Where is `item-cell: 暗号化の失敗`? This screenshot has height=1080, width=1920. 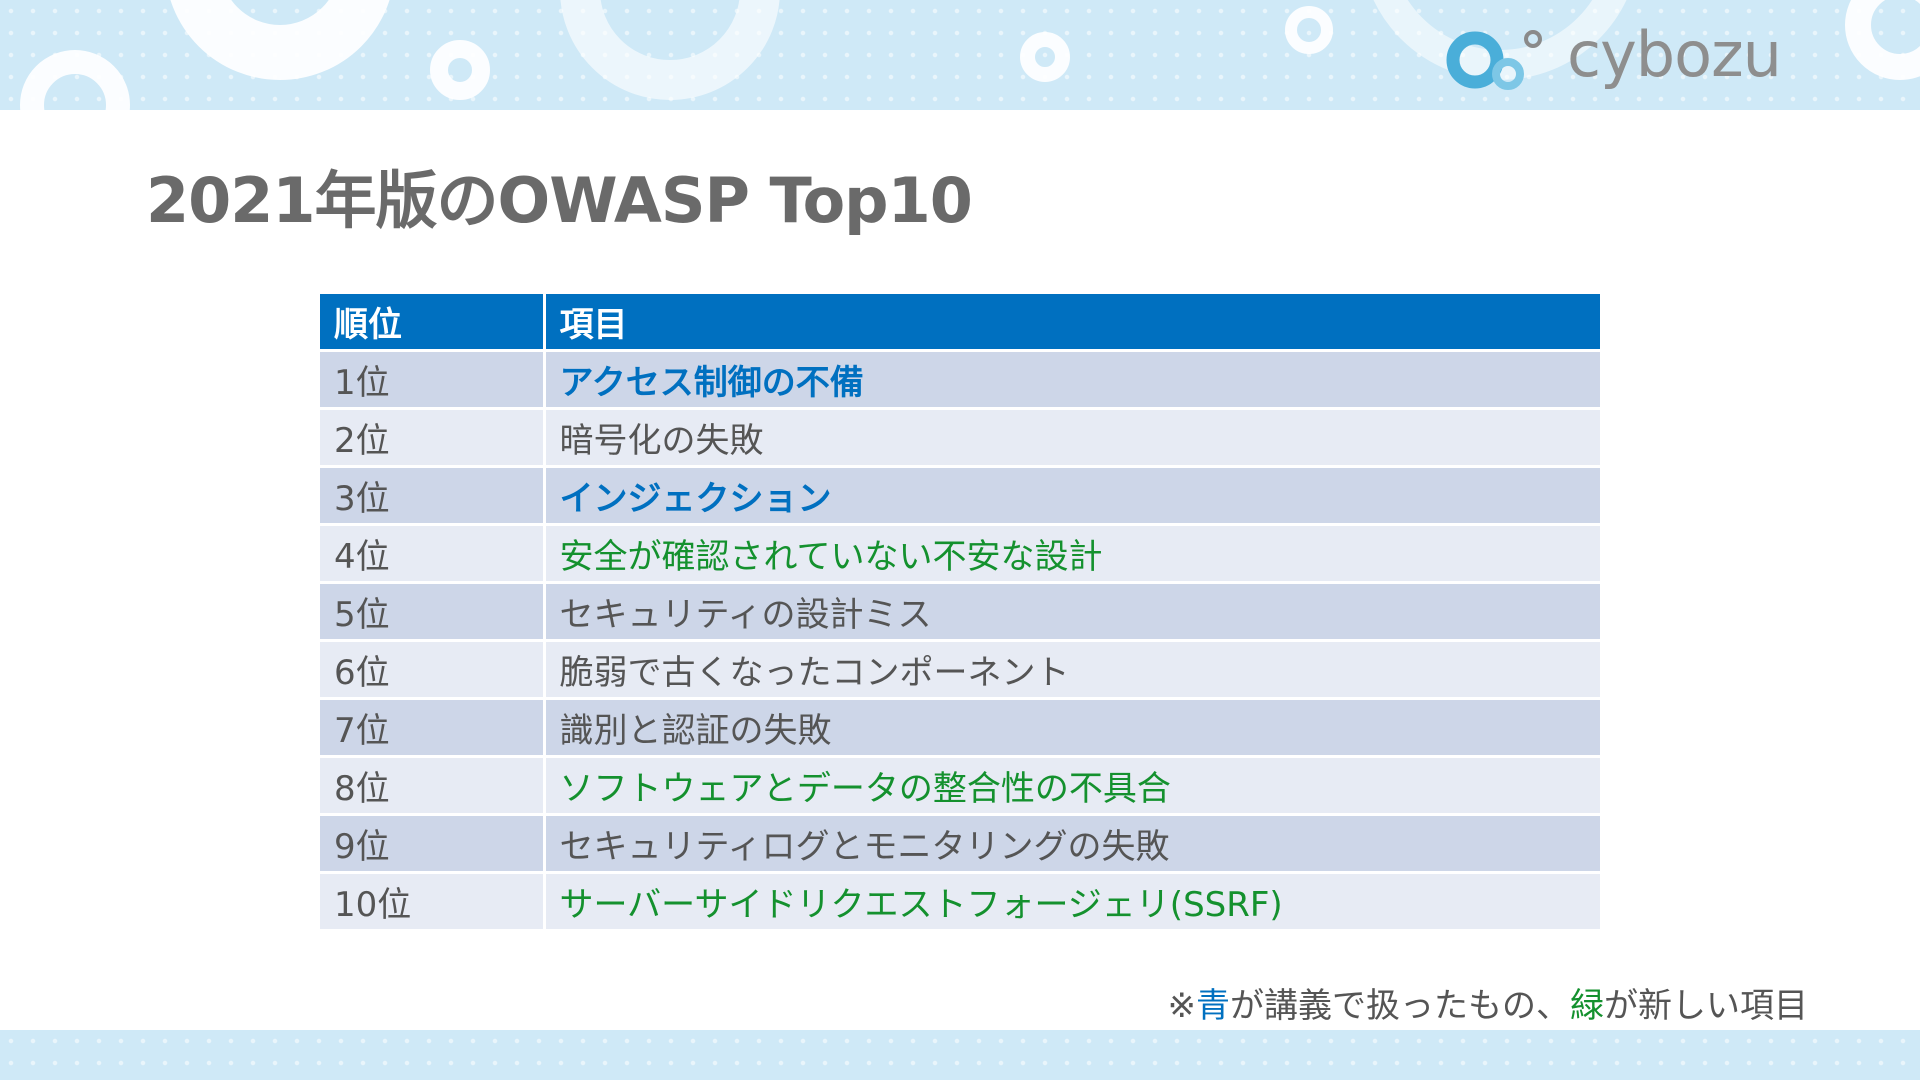
item-cell: 暗号化の失敗 is located at coordinates (1072, 437).